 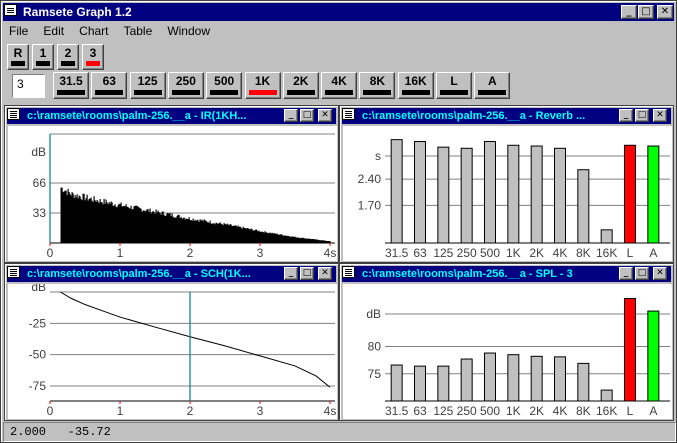 I want to click on spl-close-button: ✕, so click(x=660, y=273).